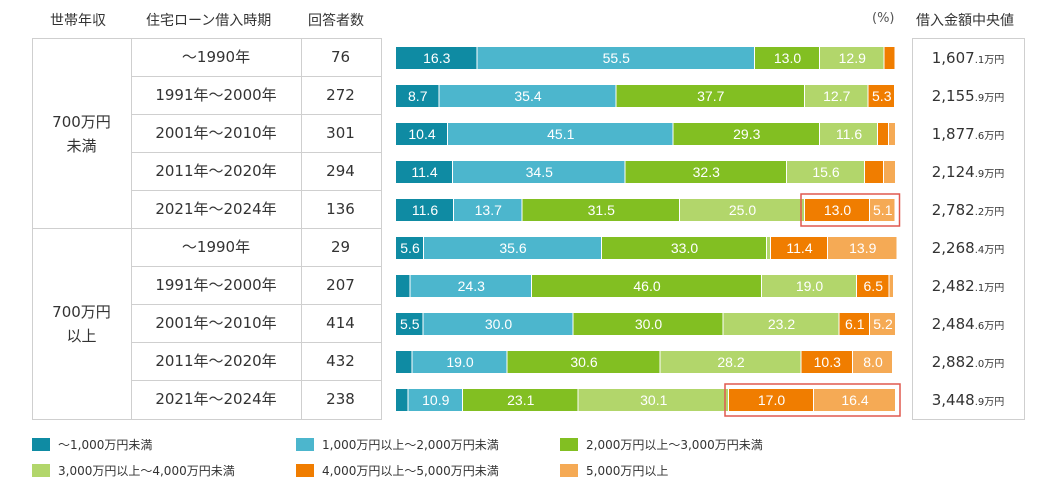  I want to click on median-value: 1,877.6万円, so click(968, 134).